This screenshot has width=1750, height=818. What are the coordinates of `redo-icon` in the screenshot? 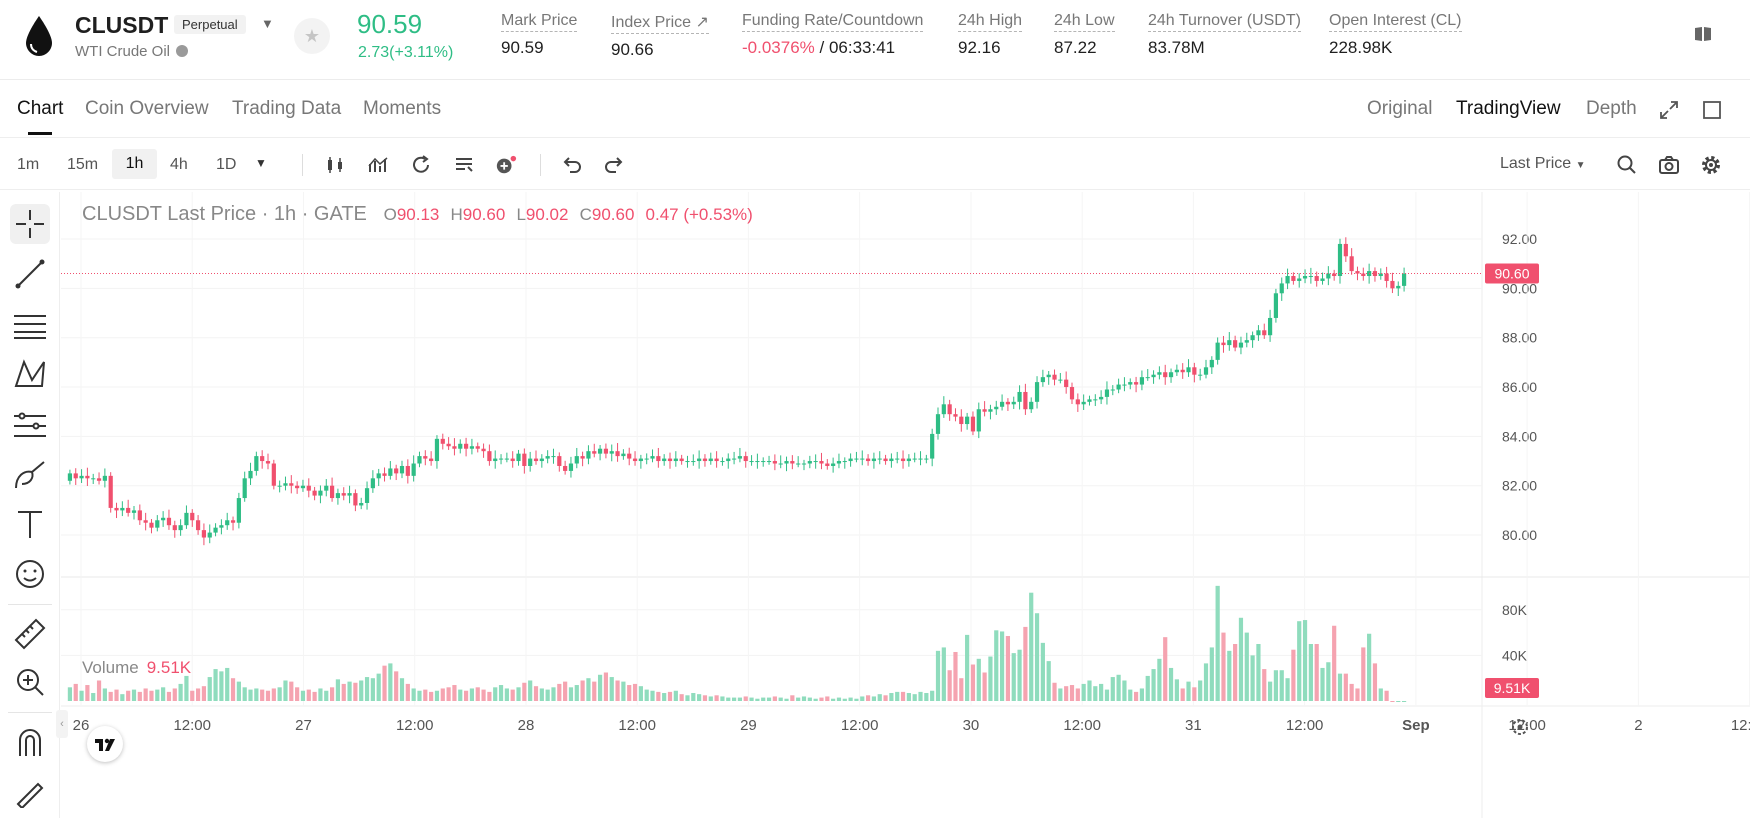 It's located at (614, 165).